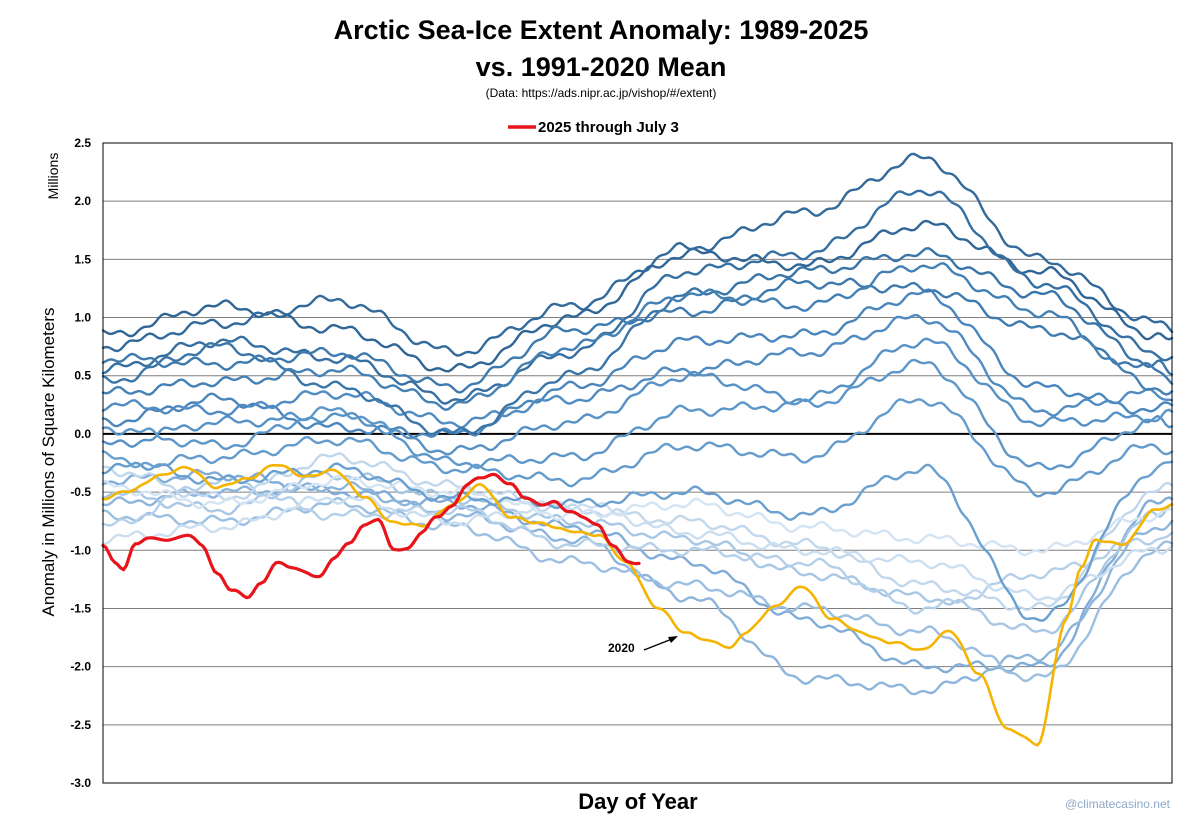 This screenshot has width=1200, height=836. What do you see at coordinates (80, 550) in the screenshot?
I see `y-tick-label: -1.0` at bounding box center [80, 550].